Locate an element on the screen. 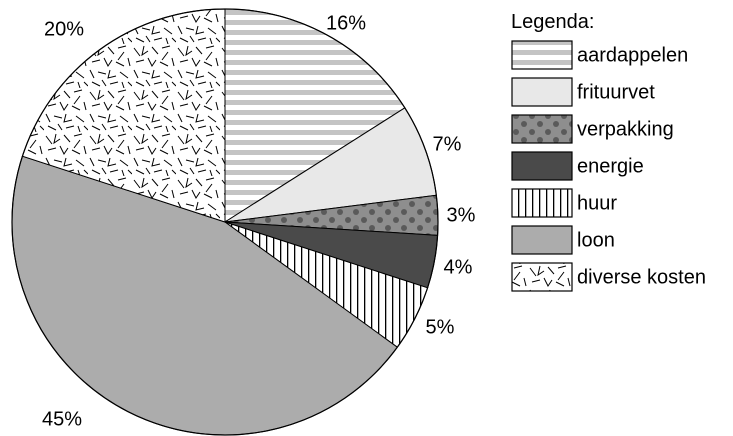 The width and height of the screenshot is (733, 436). slice-label-huur: 5% is located at coordinates (440, 327).